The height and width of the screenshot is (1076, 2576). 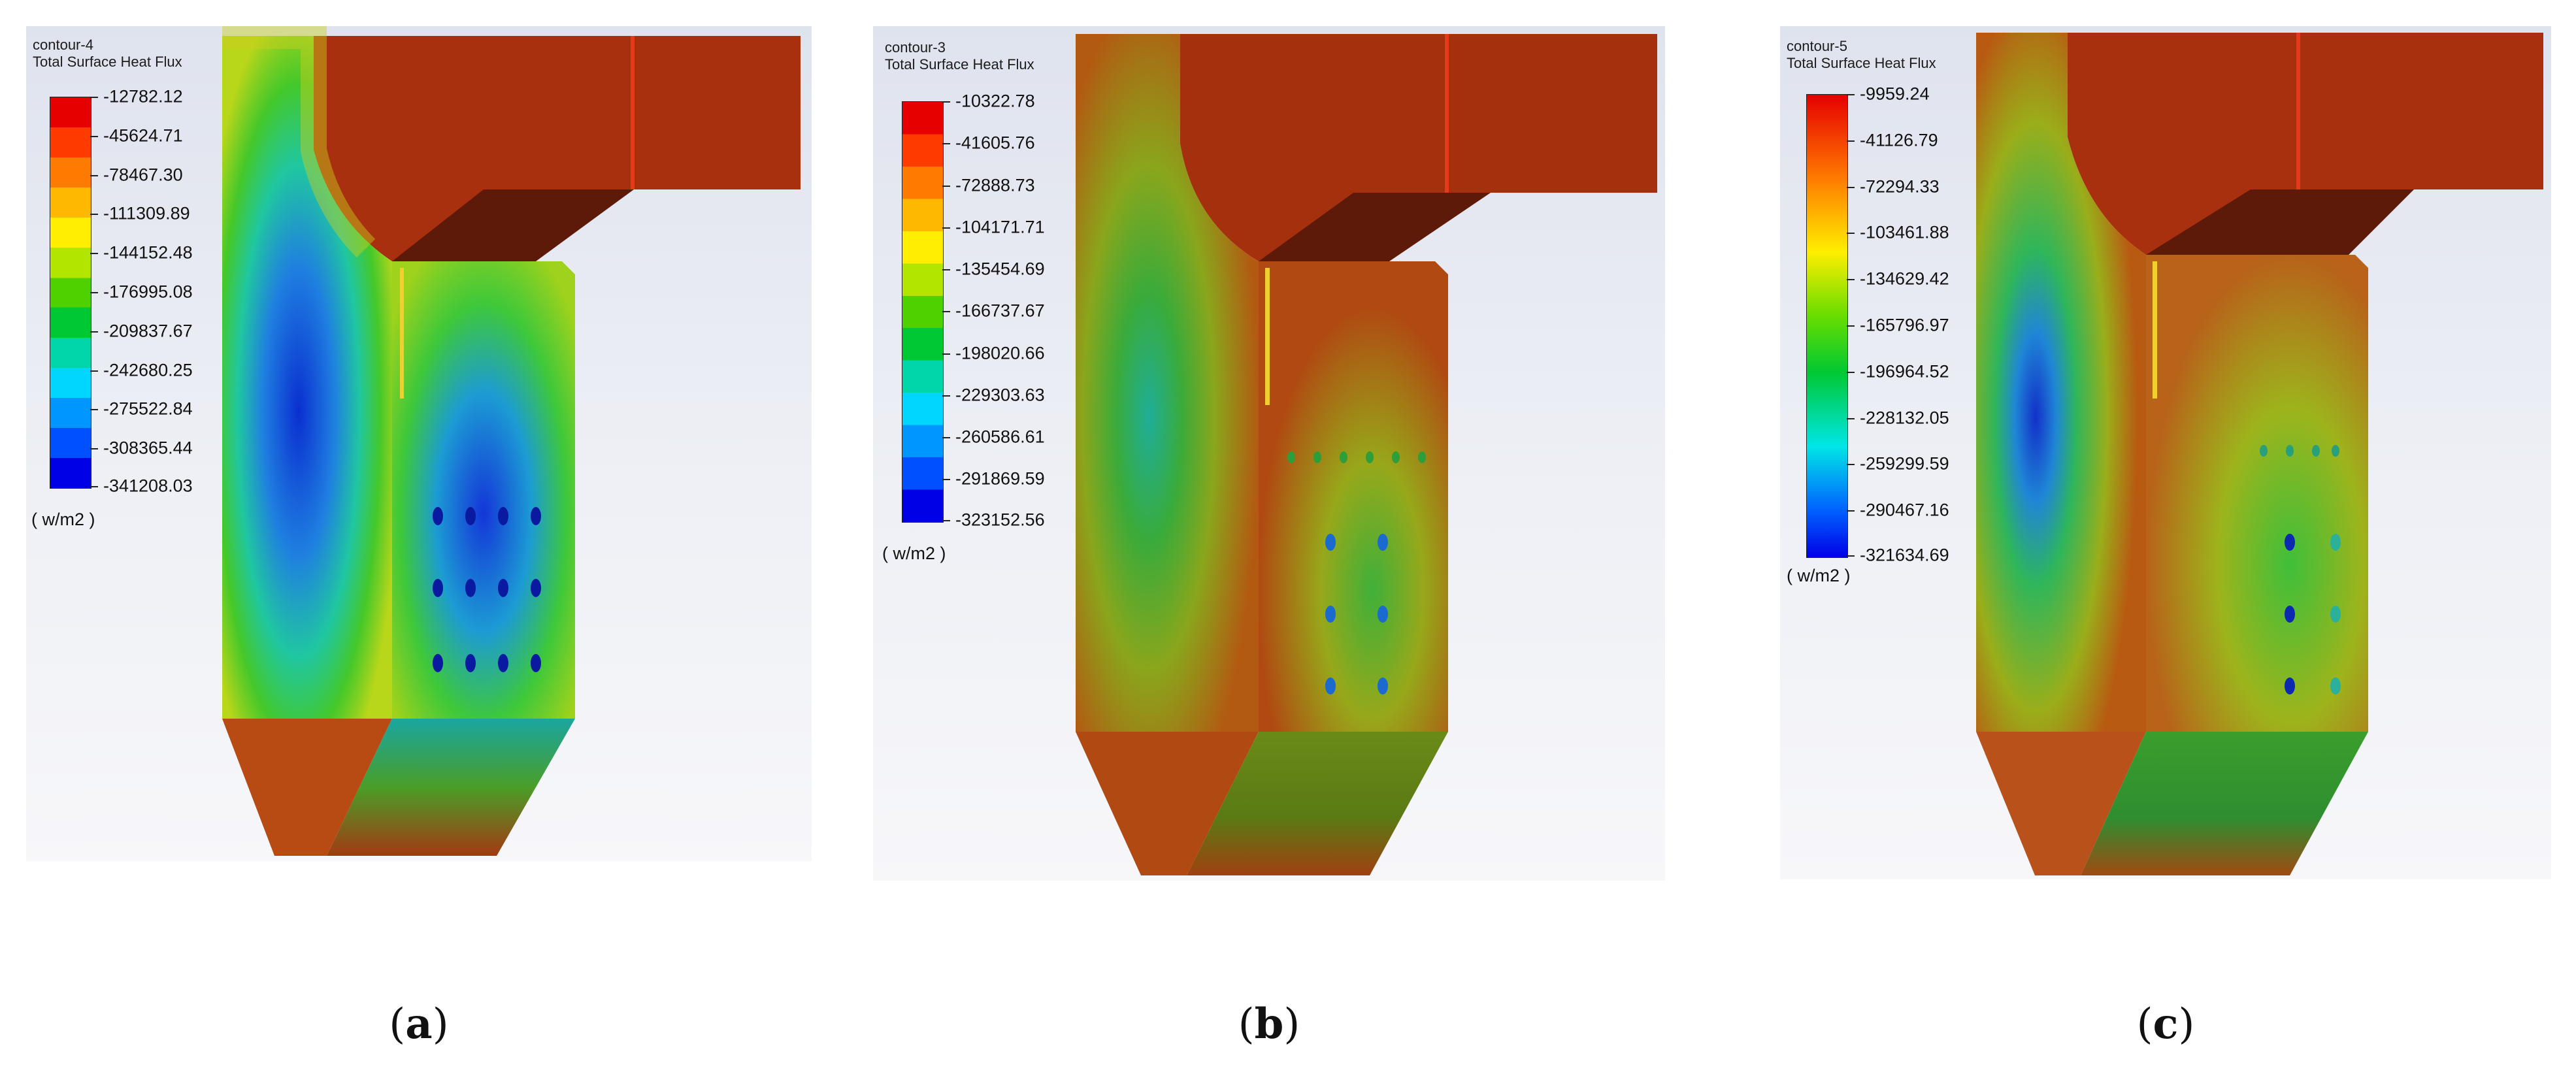 What do you see at coordinates (915, 47) in the screenshot?
I see `contour-name: contour-3` at bounding box center [915, 47].